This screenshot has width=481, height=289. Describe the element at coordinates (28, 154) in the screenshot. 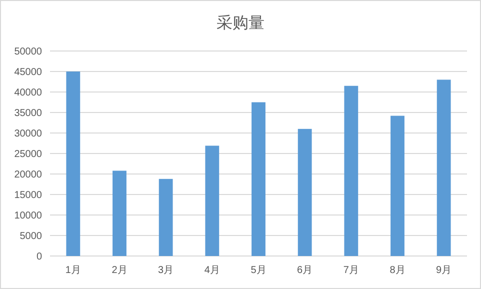

I see `y-tick-label: 25000` at that location.